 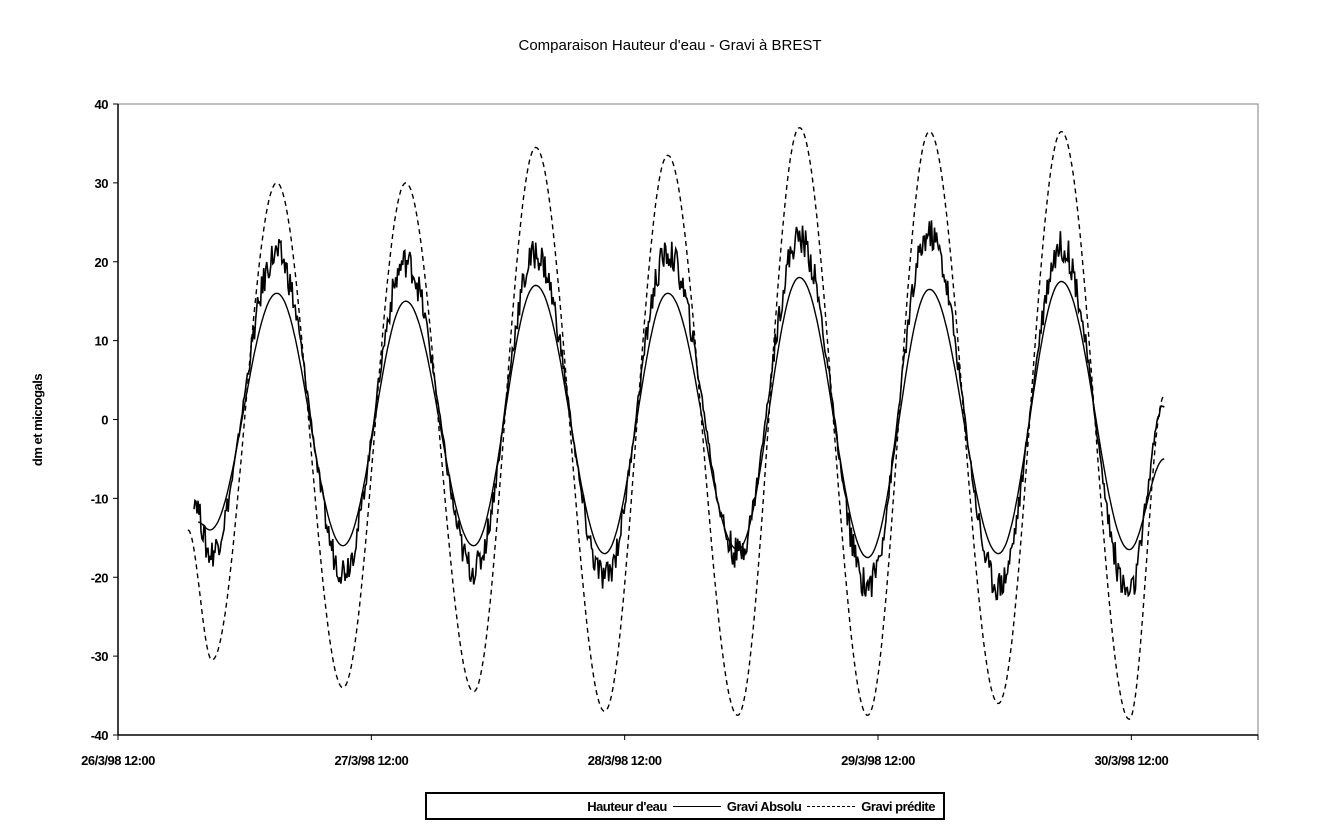 What do you see at coordinates (371, 760) in the screenshot?
I see `x-tick-label: 27/3/98 12:00` at bounding box center [371, 760].